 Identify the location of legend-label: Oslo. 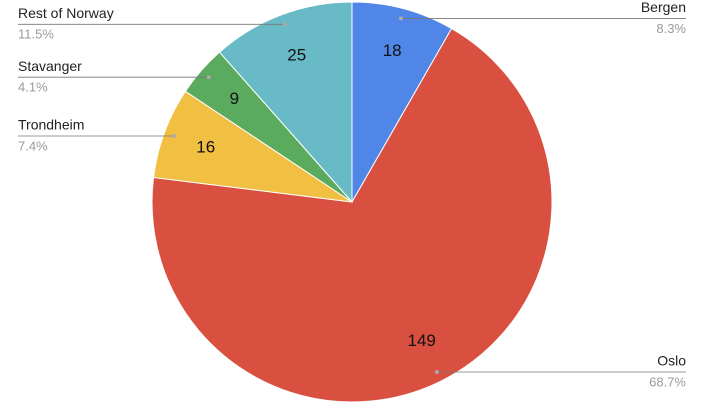
(671, 361).